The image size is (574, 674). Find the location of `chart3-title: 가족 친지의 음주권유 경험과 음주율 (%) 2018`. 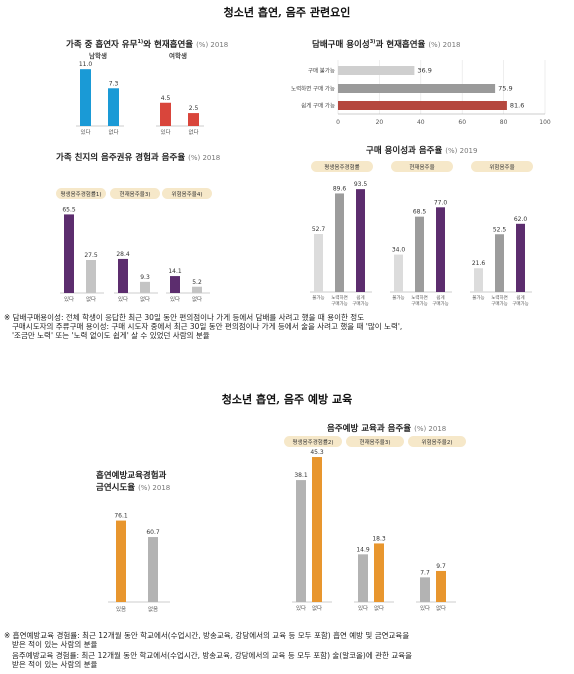

chart3-title: 가족 친지의 음주권유 경험과 음주율 (%) 2018 is located at coordinates (138, 157).